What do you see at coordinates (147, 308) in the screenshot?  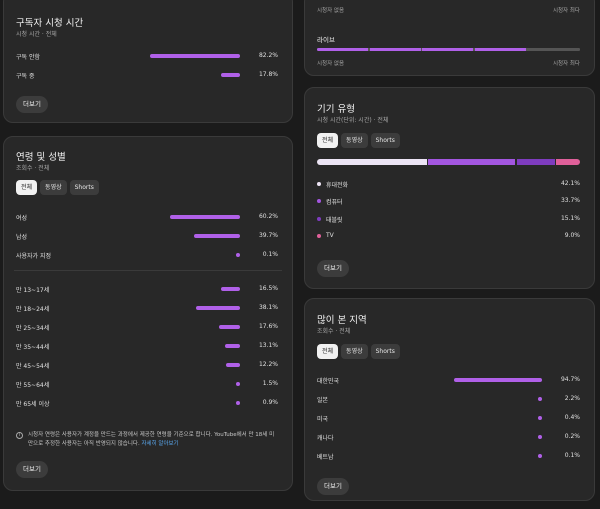 I see `list-item: 만 18~24세 38.1%` at bounding box center [147, 308].